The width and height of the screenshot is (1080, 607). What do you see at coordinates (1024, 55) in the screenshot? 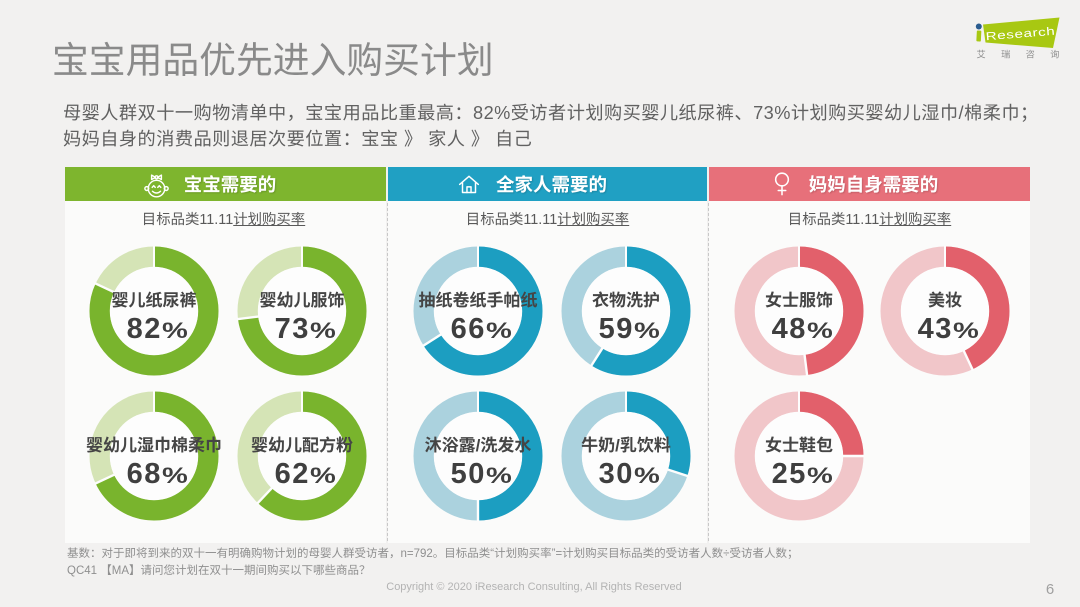
I see `svg-text: 艾瑞咨询` at bounding box center [1024, 55].